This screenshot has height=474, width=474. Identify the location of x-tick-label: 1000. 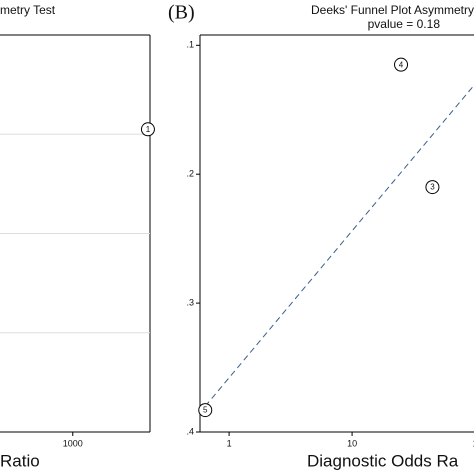
(73, 443).